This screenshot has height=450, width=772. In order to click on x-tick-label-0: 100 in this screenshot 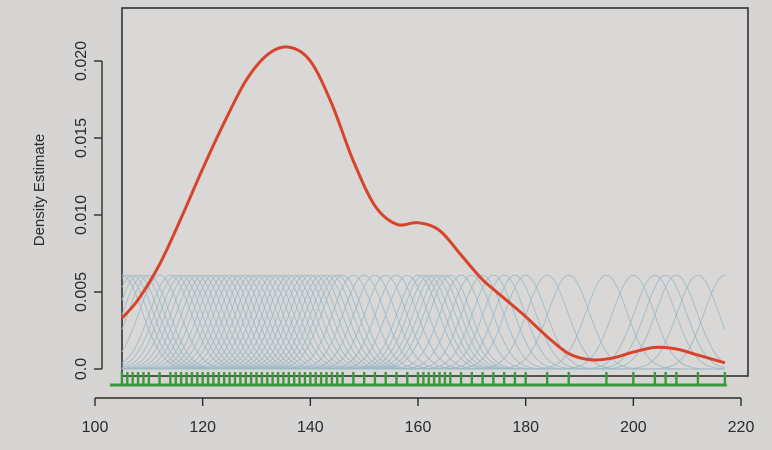, I will do `click(95, 427)`.